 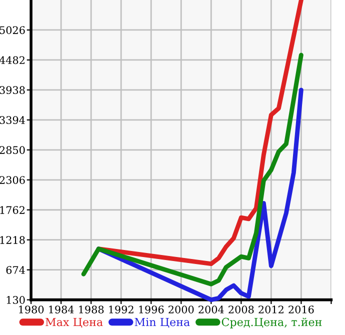 I want to click on legend-label: Сред.Цена, т.йен, so click(x=272, y=323).